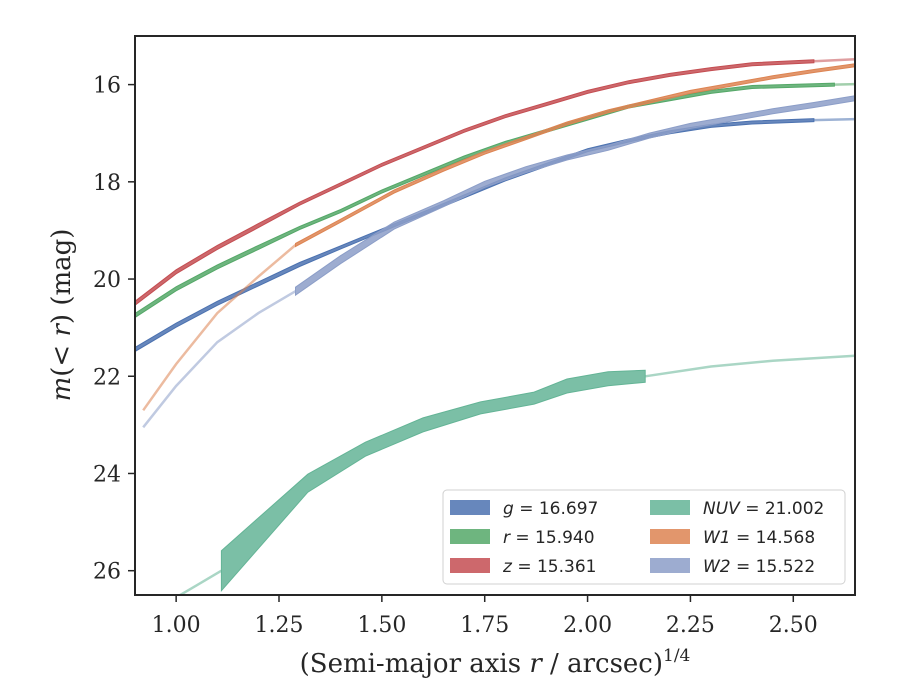 The image size is (900, 700). I want to click on x-tick-label: 1.25, so click(279, 625).